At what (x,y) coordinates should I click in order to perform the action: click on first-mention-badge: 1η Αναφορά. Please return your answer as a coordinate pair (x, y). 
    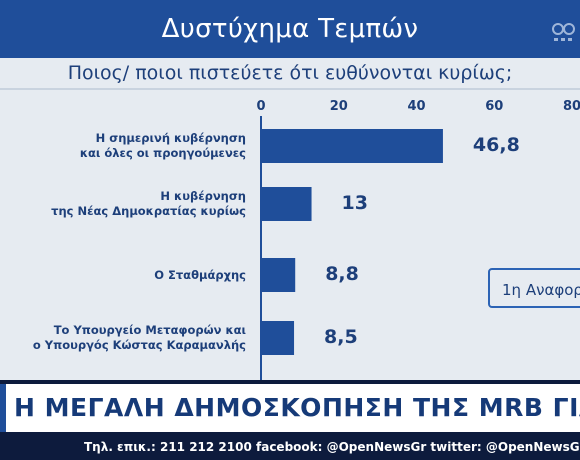
    Looking at the image, I should click on (534, 288).